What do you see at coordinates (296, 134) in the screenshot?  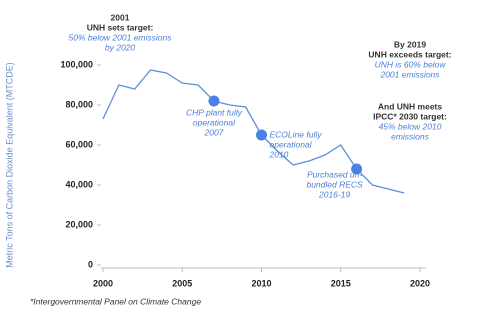 I see `point-note: ECOLine fully` at bounding box center [296, 134].